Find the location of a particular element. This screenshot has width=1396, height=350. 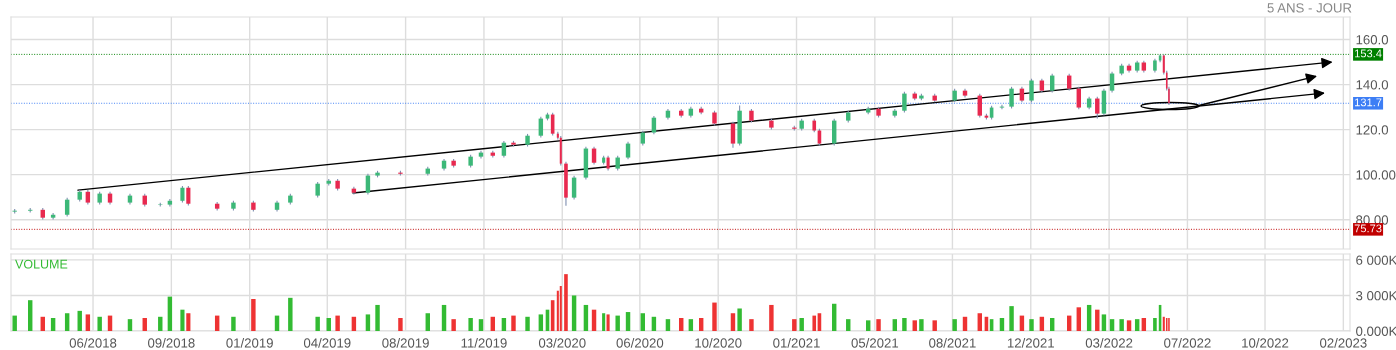

x-tick-label: 05/2021 is located at coordinates (875, 342).